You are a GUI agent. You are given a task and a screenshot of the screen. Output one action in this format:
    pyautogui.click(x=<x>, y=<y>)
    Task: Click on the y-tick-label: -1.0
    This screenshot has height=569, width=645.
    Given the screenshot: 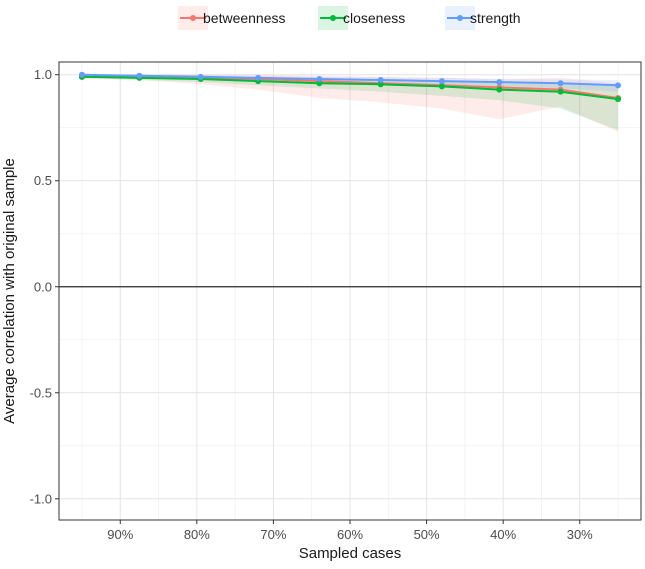 What is the action you would take?
    pyautogui.click(x=41, y=498)
    